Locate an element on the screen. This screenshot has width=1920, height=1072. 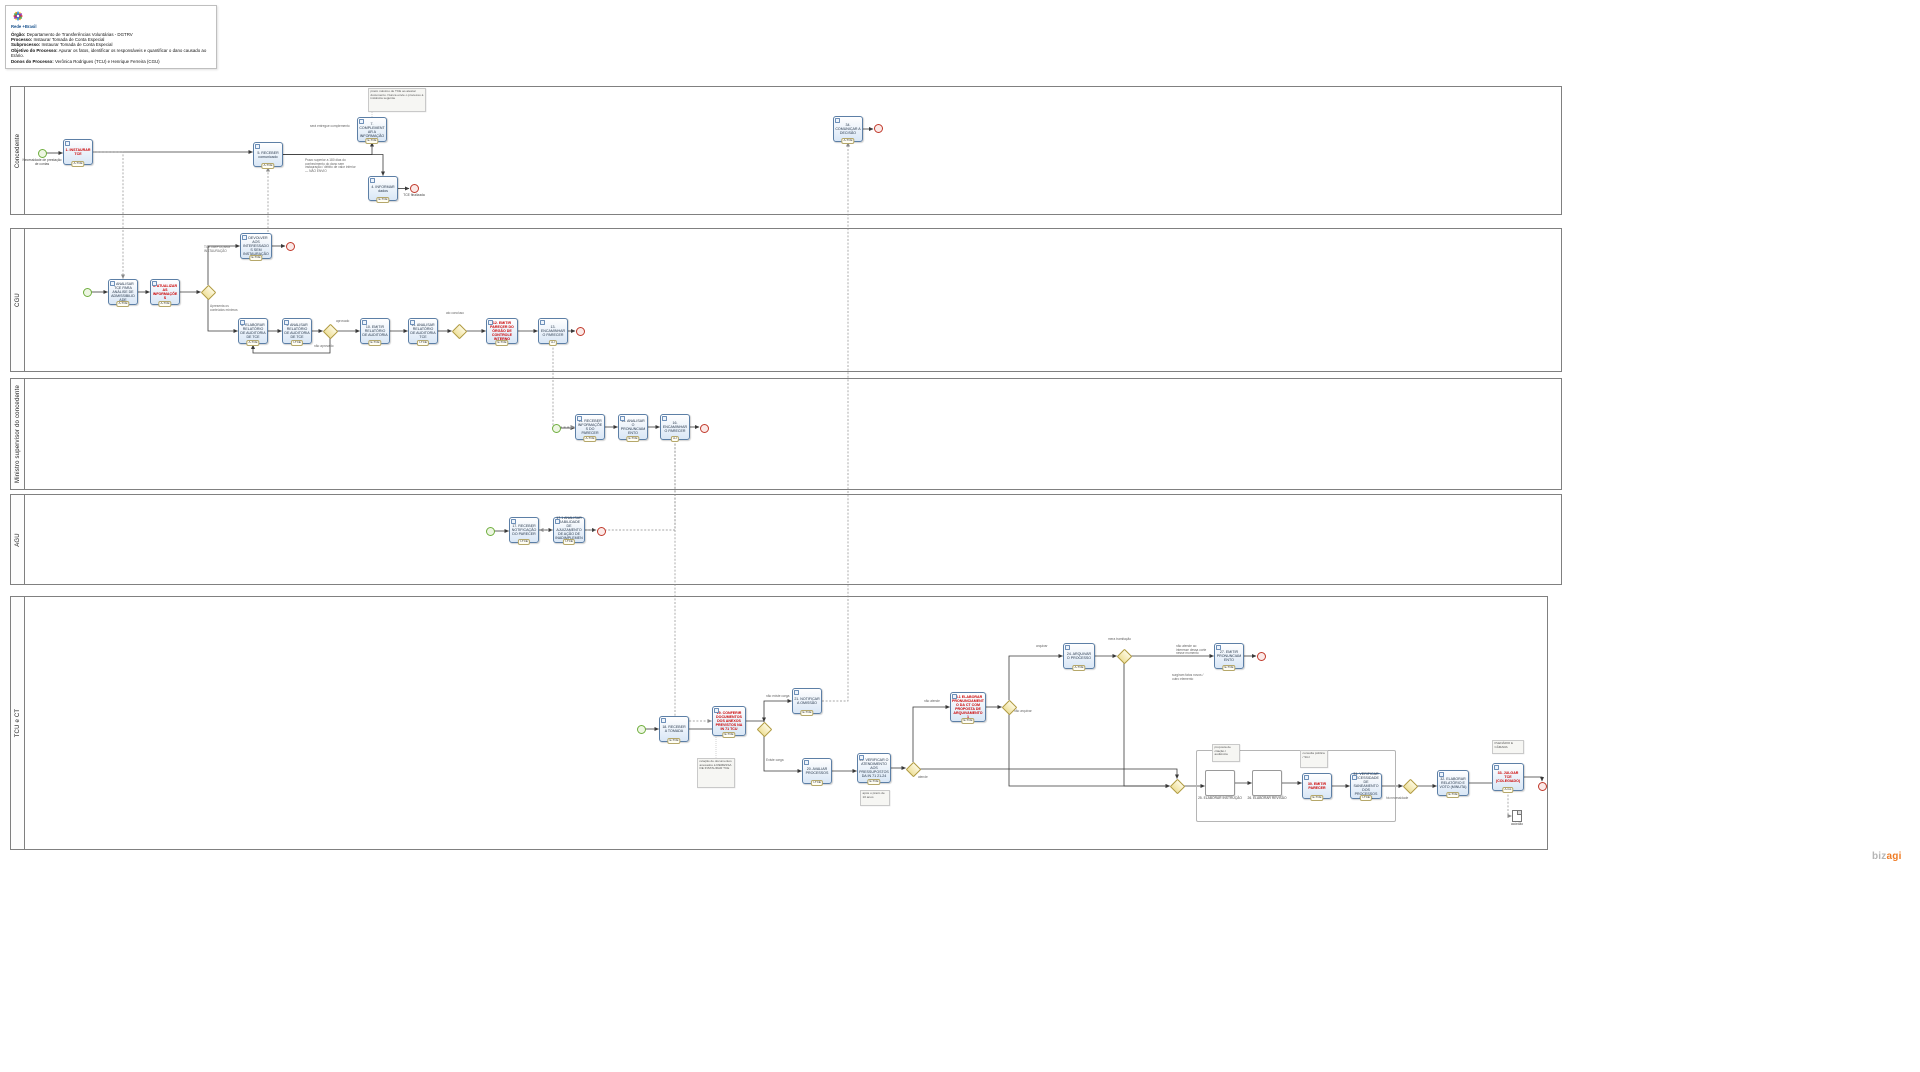
task-t4: 4. INFORMAR dados E-TCE is located at coordinates (383, 189).